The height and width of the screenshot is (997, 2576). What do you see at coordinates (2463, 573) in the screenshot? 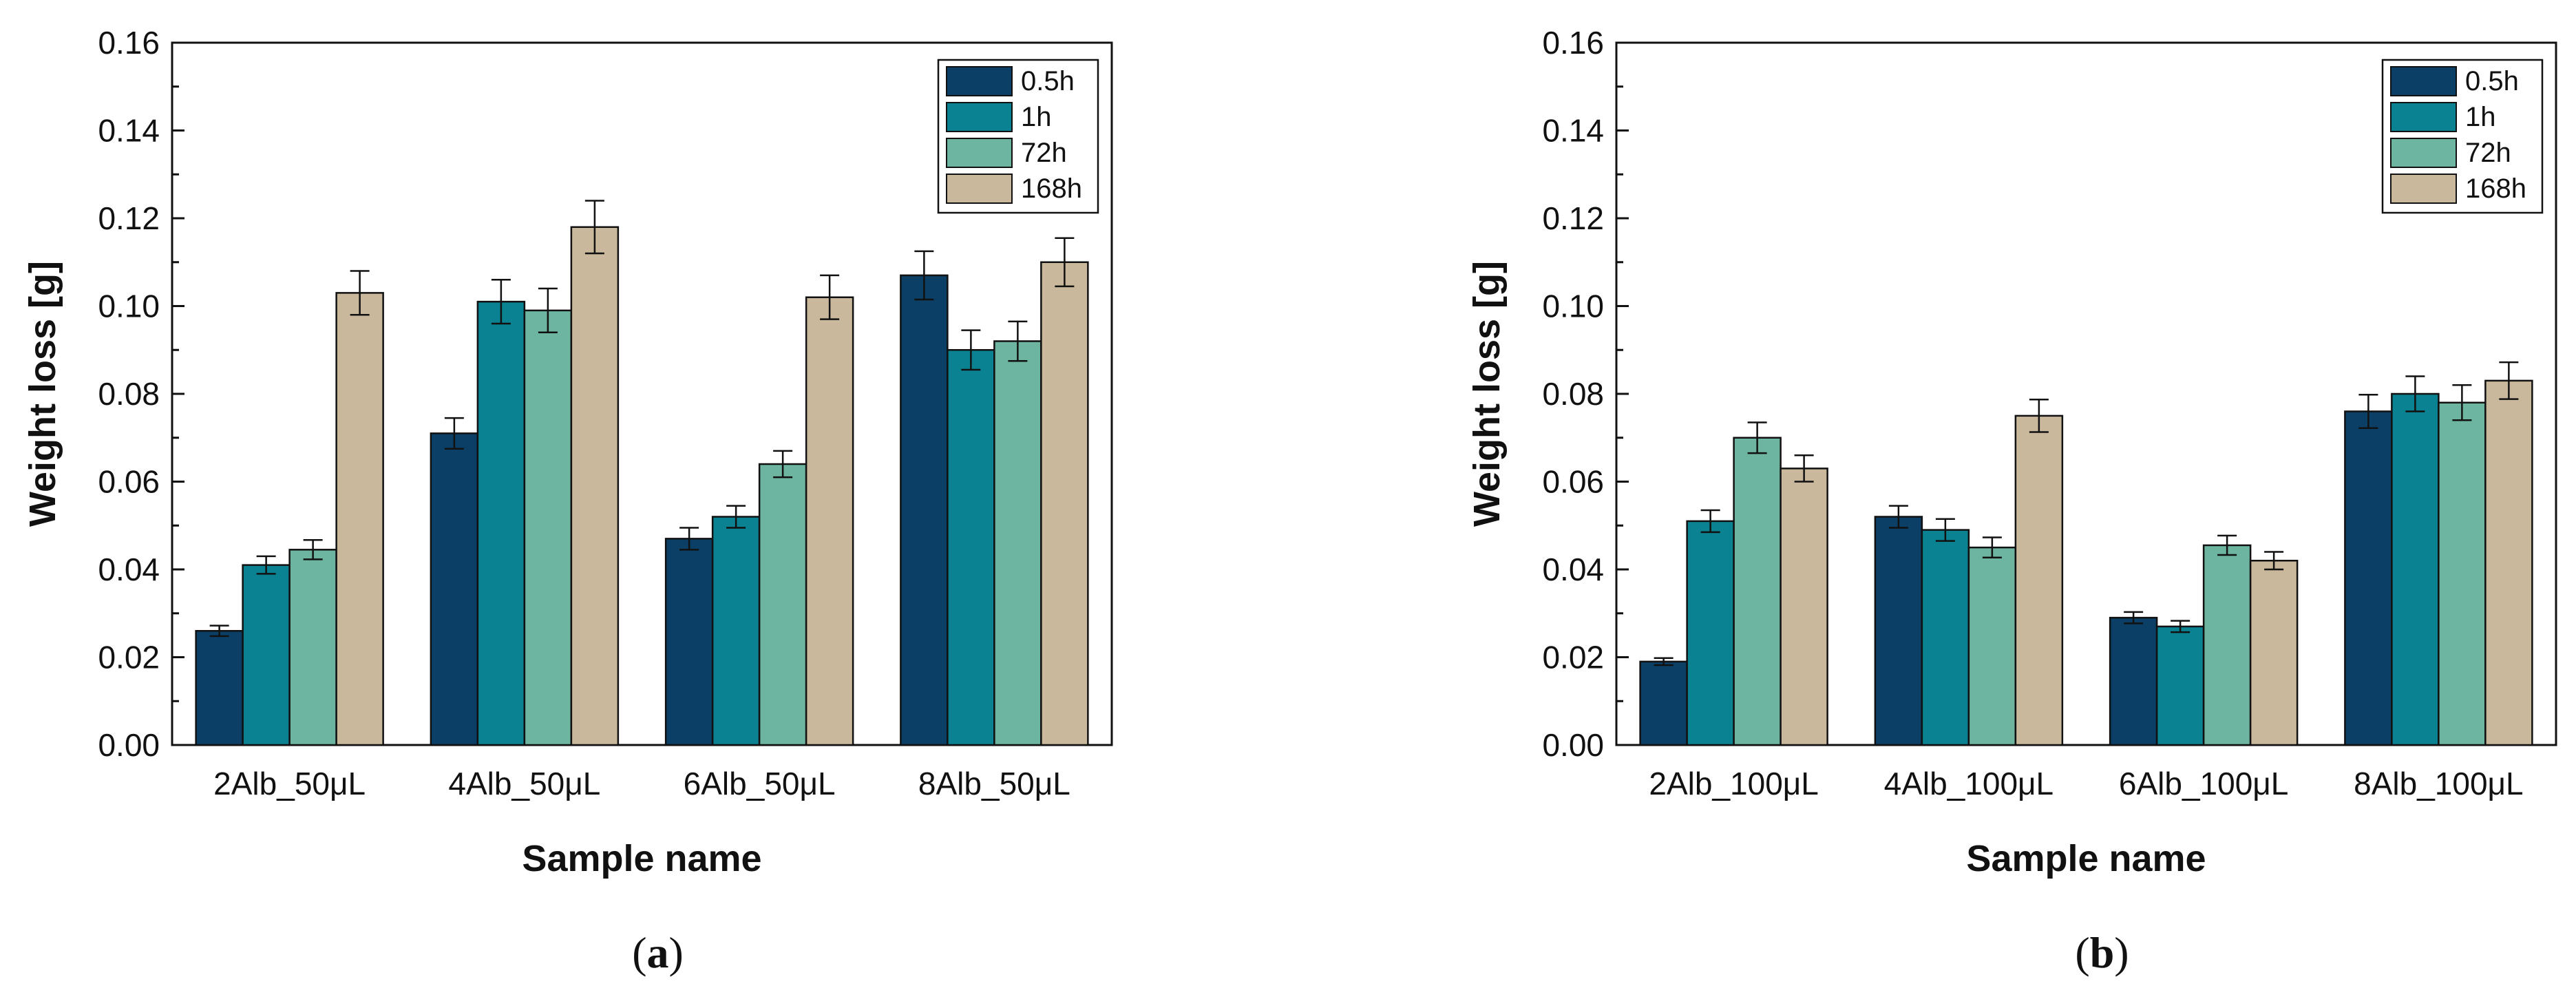
I see `bar-72h-8Alb_100μL` at bounding box center [2463, 573].